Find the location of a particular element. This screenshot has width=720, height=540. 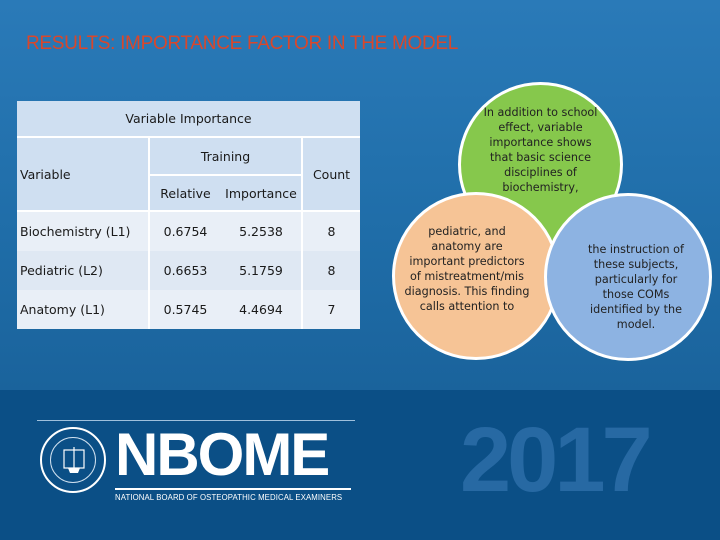

cell-variable: Anatomy (L1) is located at coordinates (83, 309).